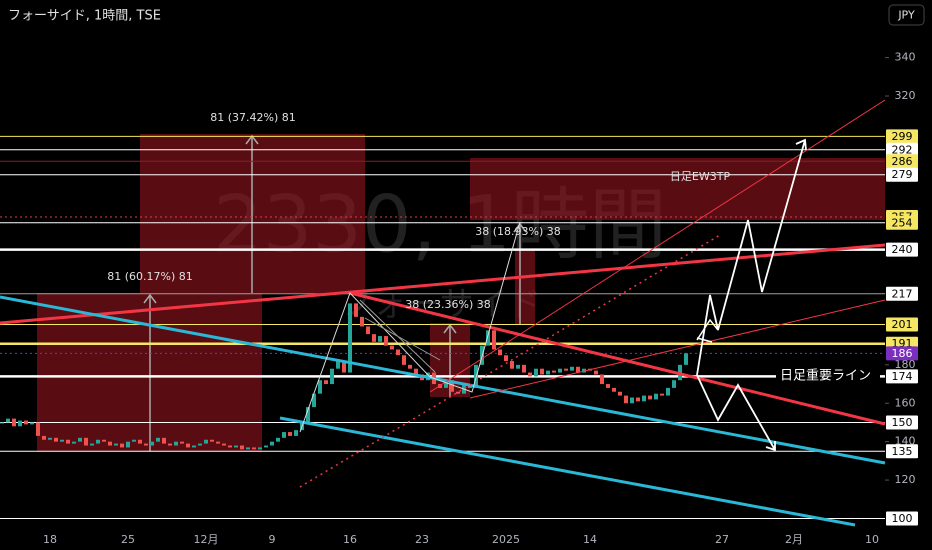  What do you see at coordinates (902, 249) in the screenshot?
I see `level-label: 240` at bounding box center [902, 249].